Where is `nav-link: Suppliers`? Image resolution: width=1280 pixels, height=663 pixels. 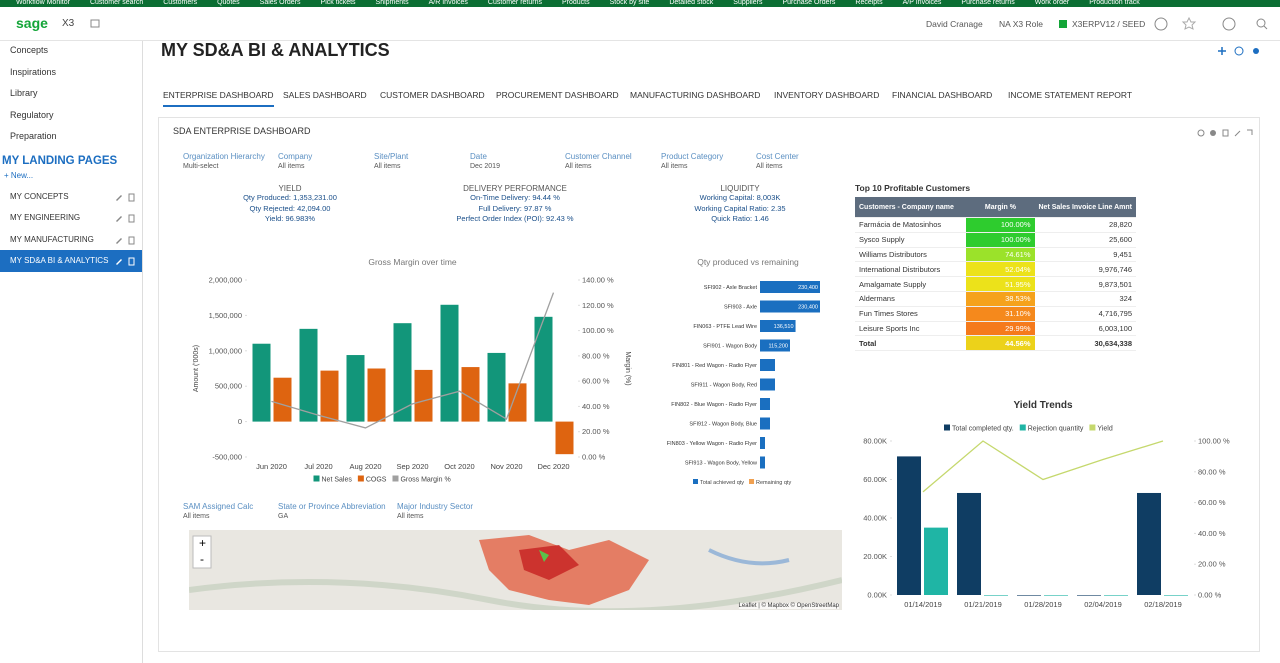 nav-link: Suppliers is located at coordinates (748, 3).